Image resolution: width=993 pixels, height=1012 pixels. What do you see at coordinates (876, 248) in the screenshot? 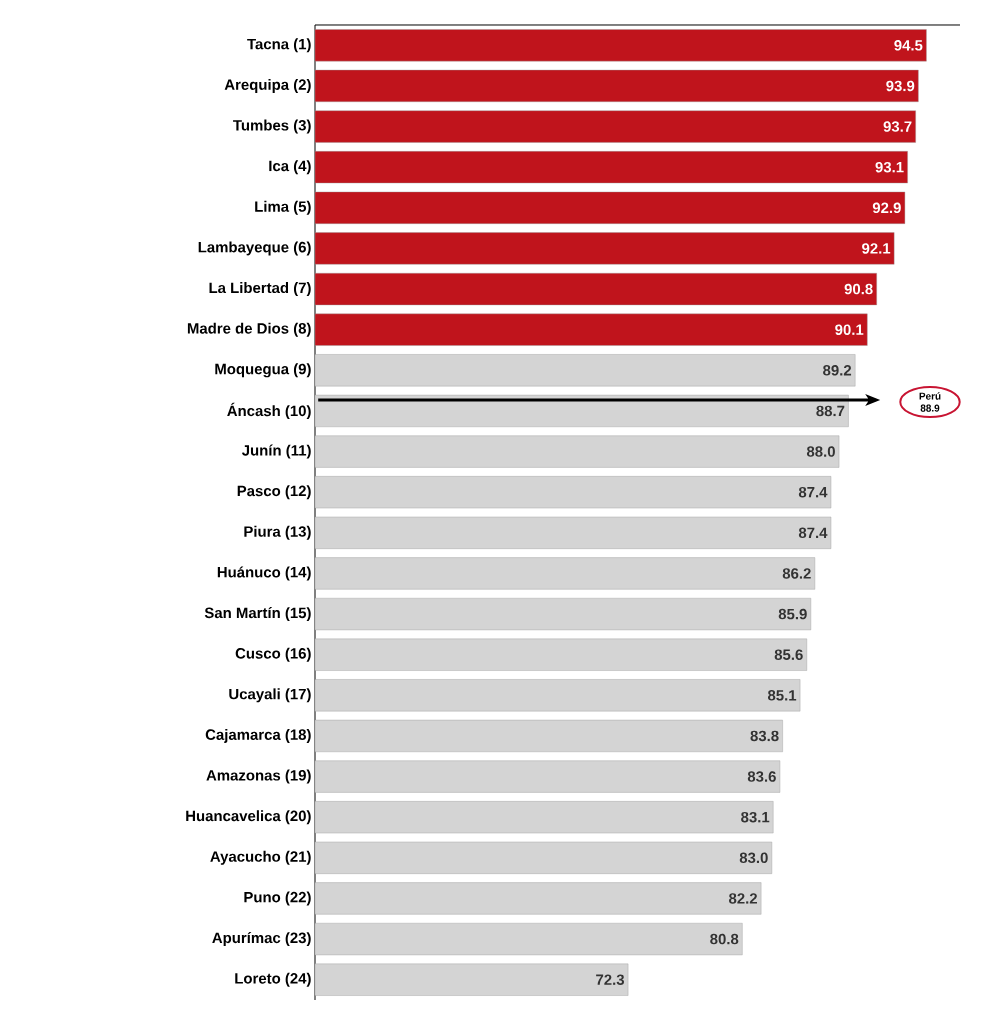
I see `data-label: 92.1` at bounding box center [876, 248].